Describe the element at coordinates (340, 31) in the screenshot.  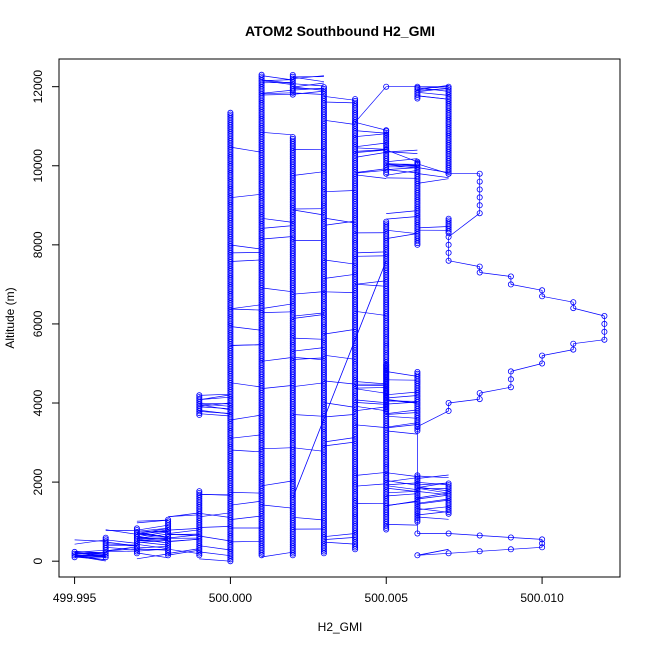
I see `chart-title: ATOM2 Southbound H2_GMI` at that location.